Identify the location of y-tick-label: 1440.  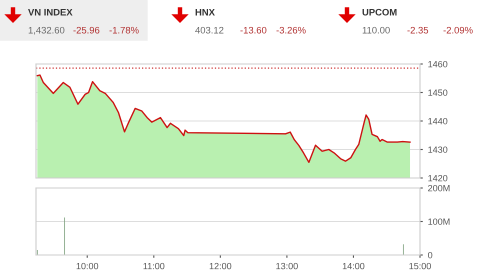
(438, 121).